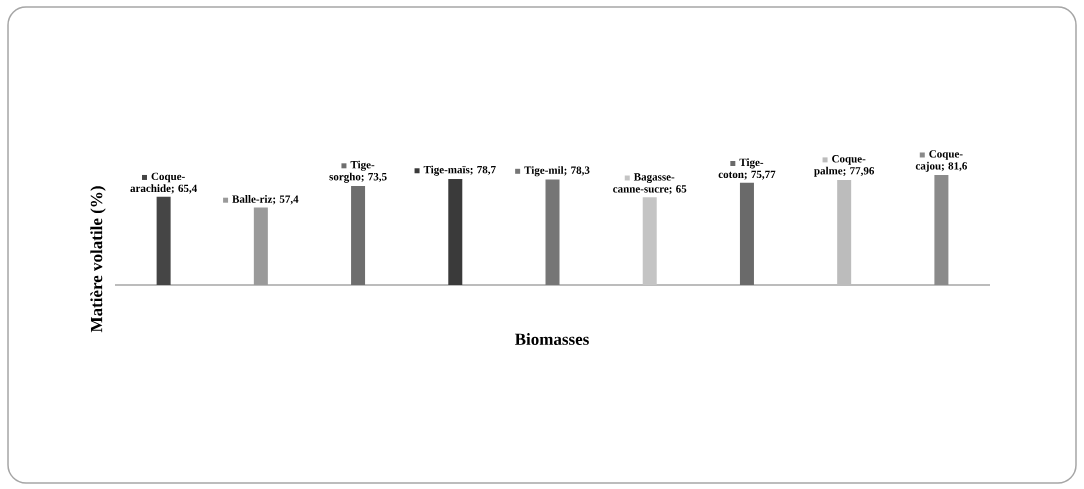 The image size is (1084, 489). What do you see at coordinates (459, 170) in the screenshot?
I see `data-label: Tige-maïs; 78,7` at bounding box center [459, 170].